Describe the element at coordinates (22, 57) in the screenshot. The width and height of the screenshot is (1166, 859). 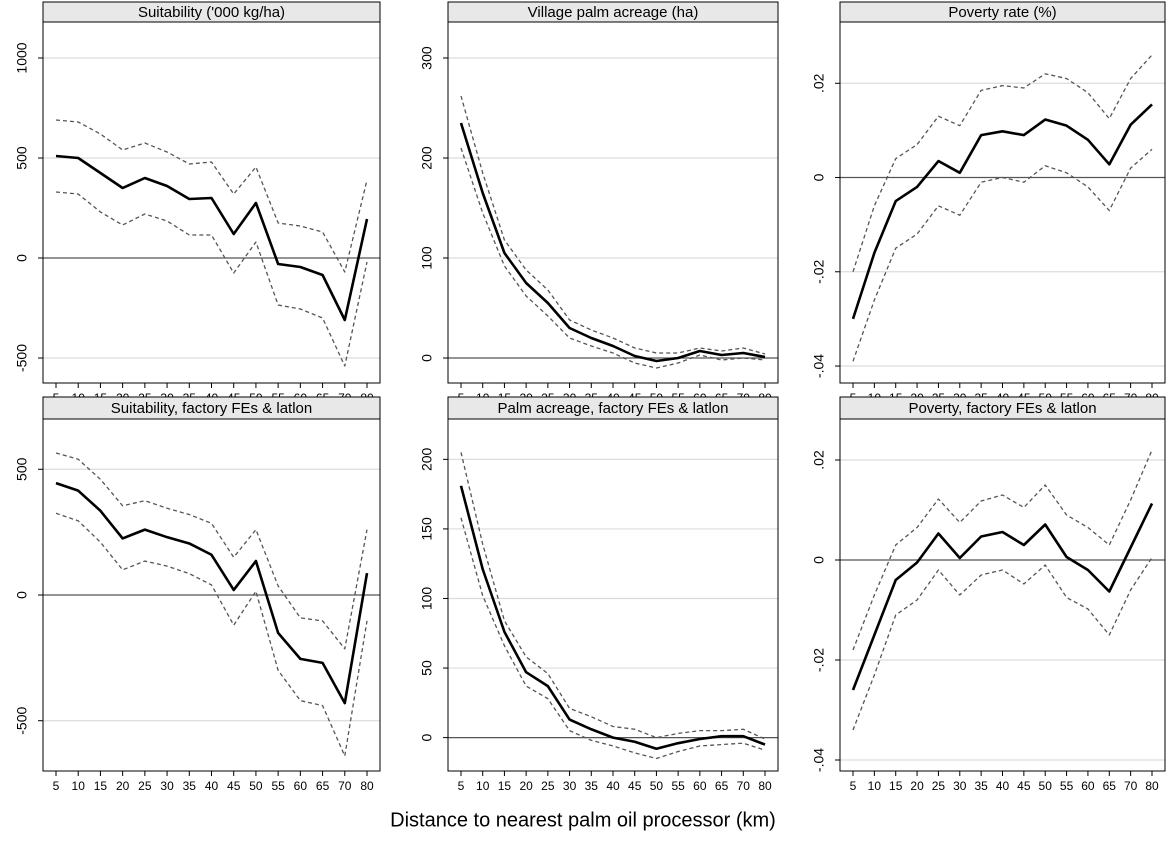
I see `y-tick-label: 1000` at that location.